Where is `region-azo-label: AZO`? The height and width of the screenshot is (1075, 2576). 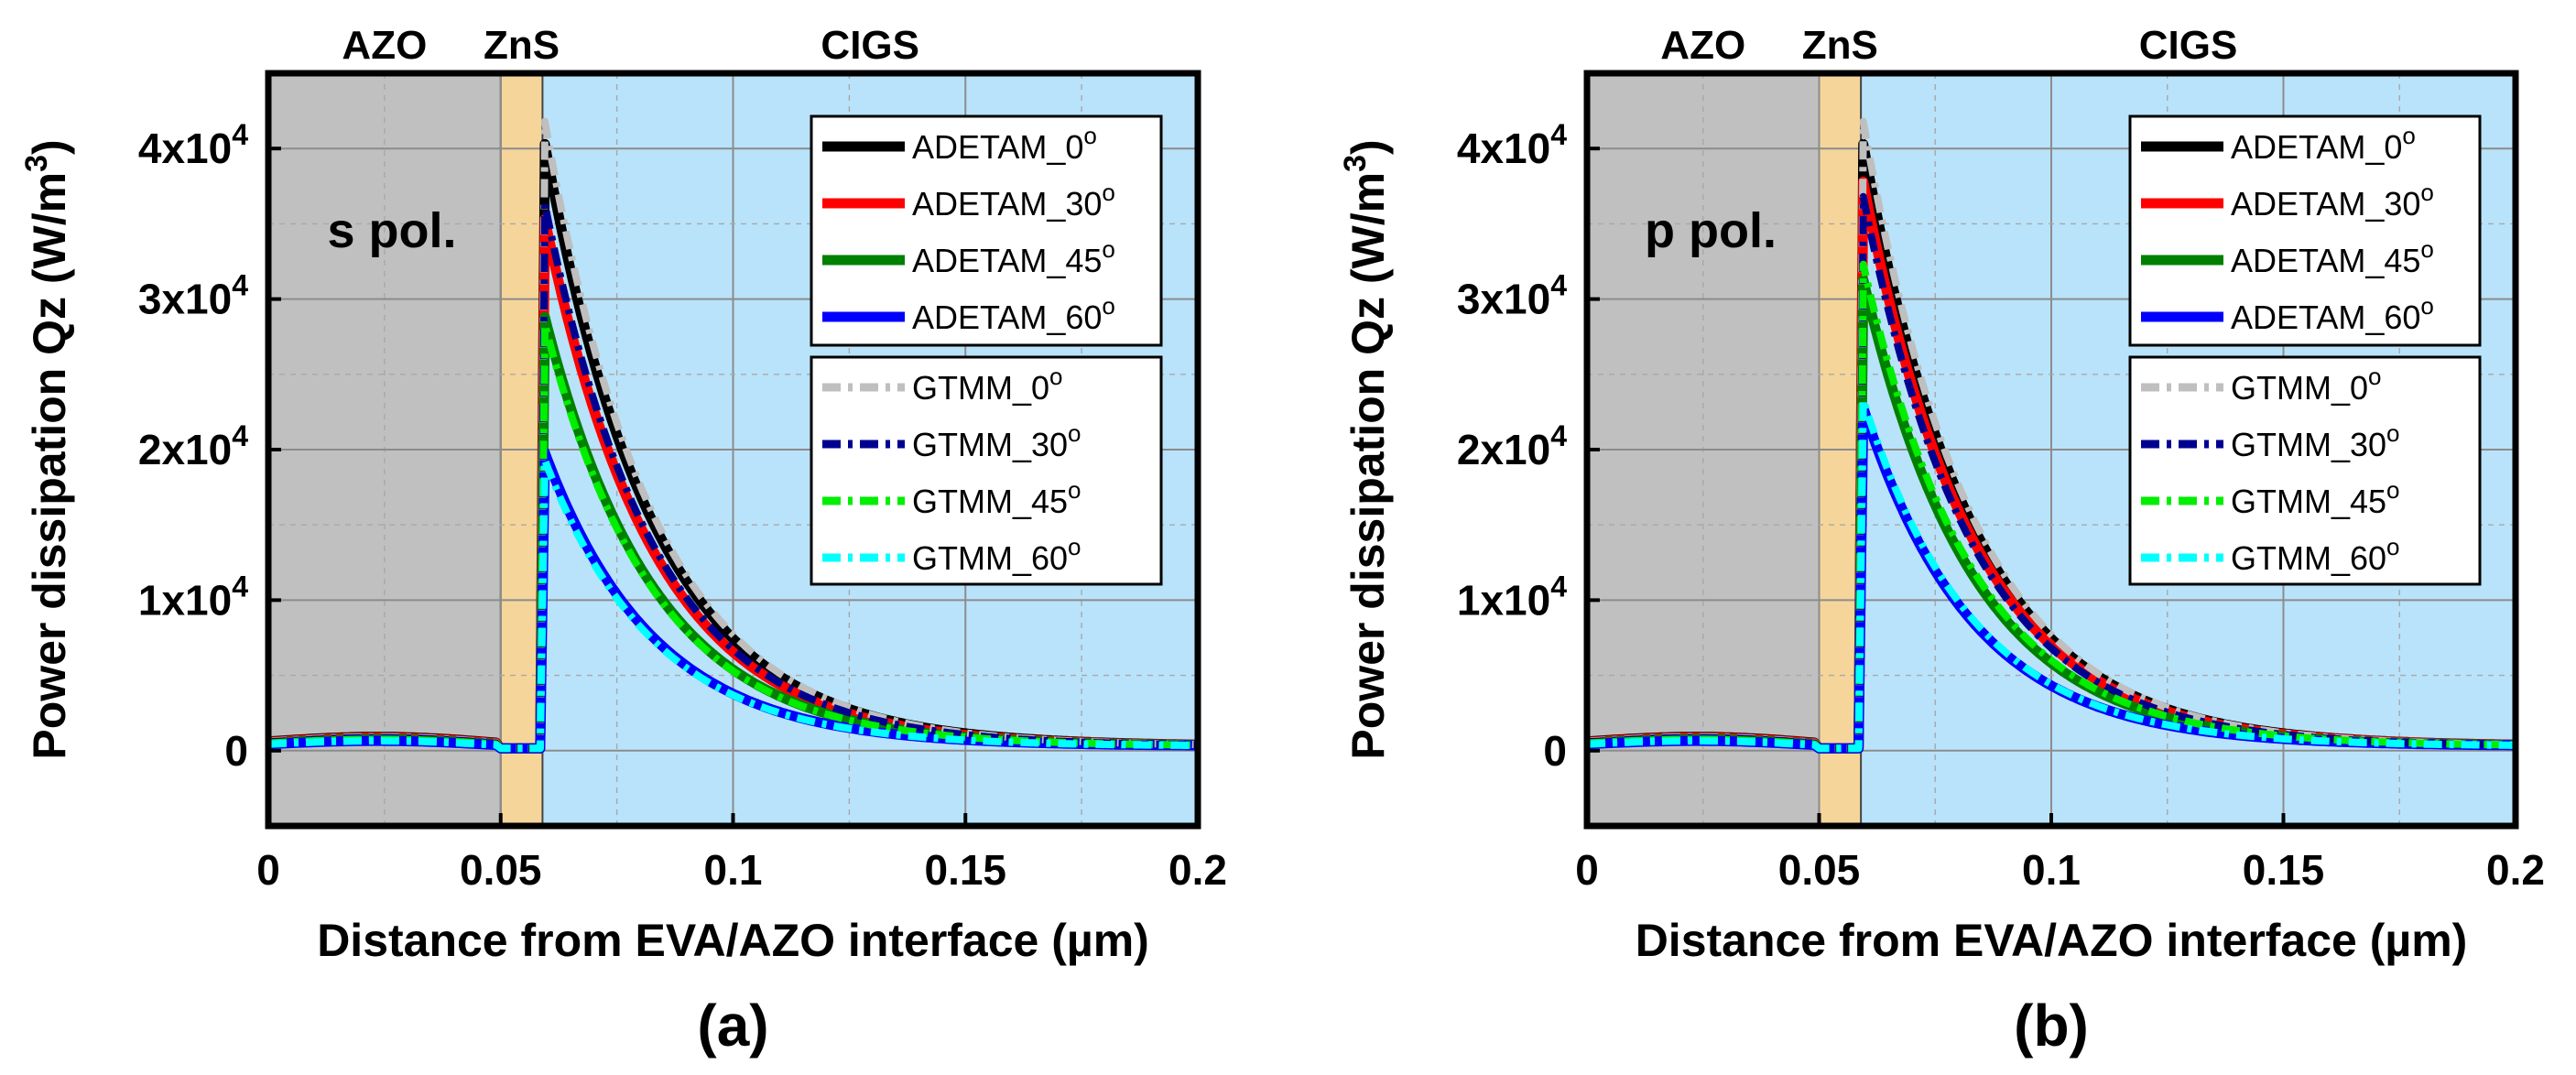
region-azo-label: AZO is located at coordinates (1702, 45).